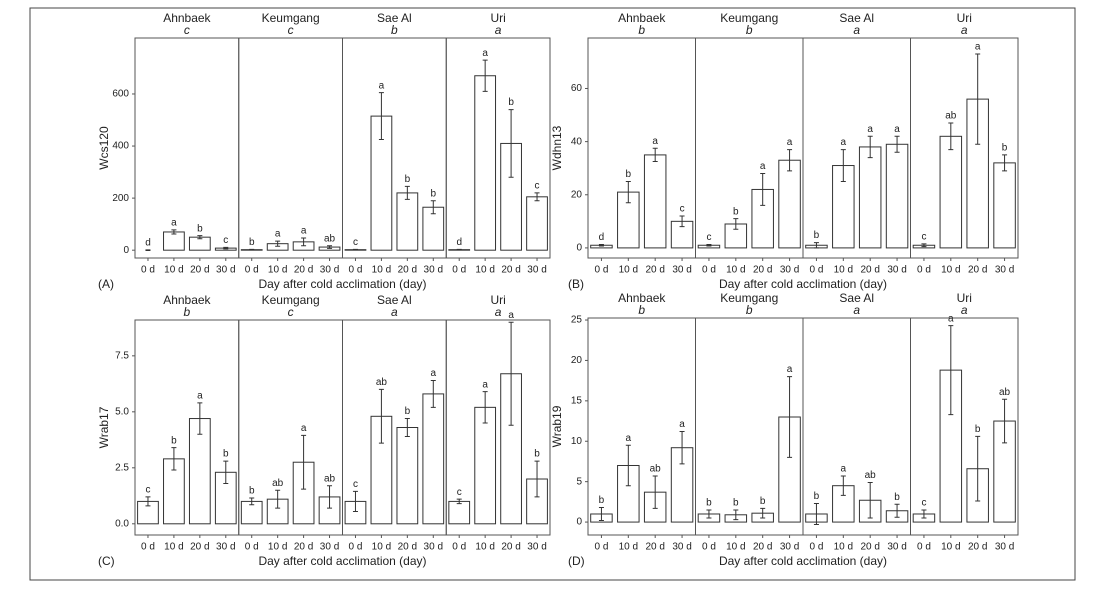 The image size is (1103, 593). What do you see at coordinates (291, 300) in the screenshot?
I see `facet-title: Keumgang` at bounding box center [291, 300].